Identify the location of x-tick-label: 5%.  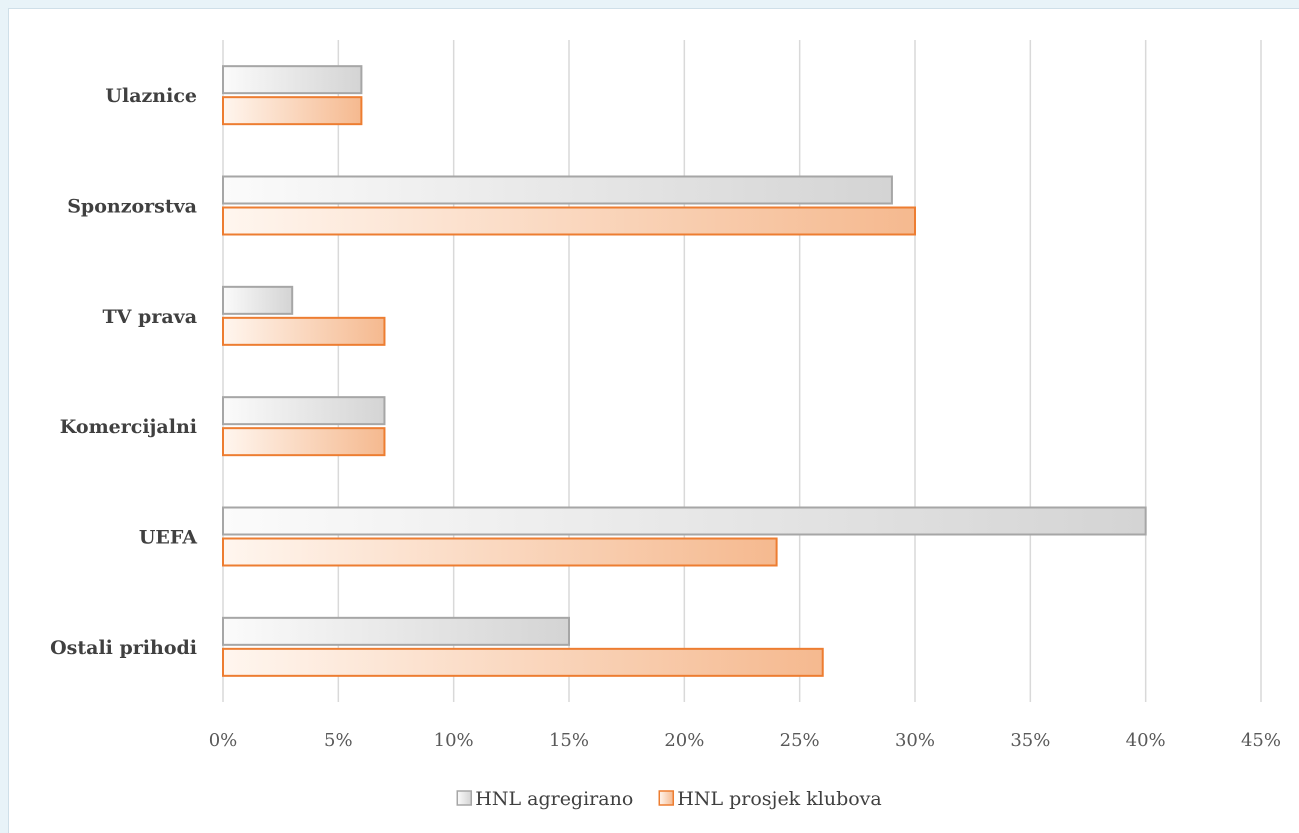
(338, 740).